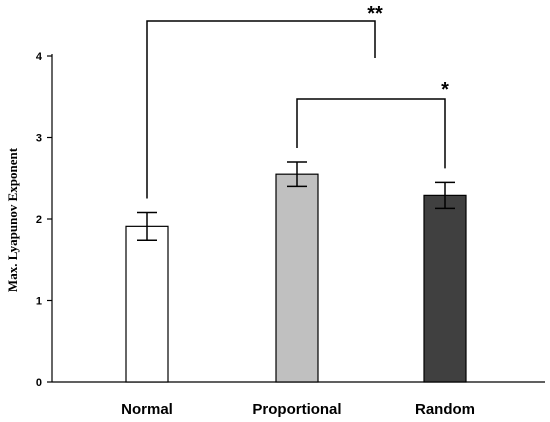 This screenshot has height=422, width=550. What do you see at coordinates (39, 57) in the screenshot?
I see `y-tick-label: 4` at bounding box center [39, 57].